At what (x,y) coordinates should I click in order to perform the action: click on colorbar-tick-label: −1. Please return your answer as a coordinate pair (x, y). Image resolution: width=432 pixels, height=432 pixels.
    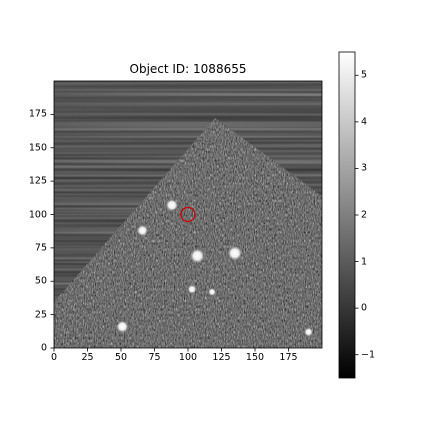
    Looking at the image, I should click on (368, 355).